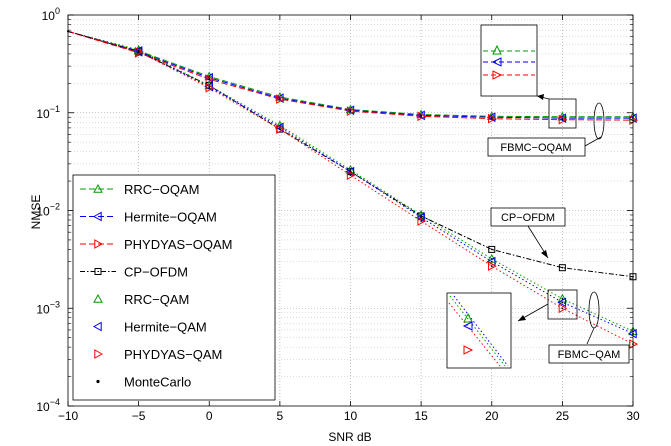 Image resolution: width=671 pixels, height=446 pixels. What do you see at coordinates (509, 60) in the screenshot?
I see `fbmc-oqam-inset` at bounding box center [509, 60].